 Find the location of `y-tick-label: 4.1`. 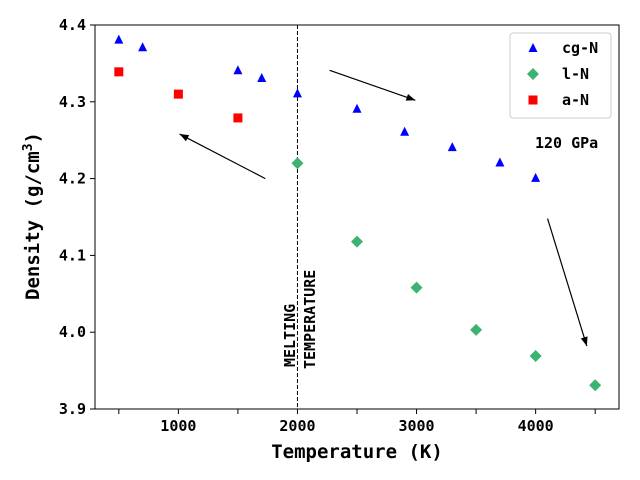

y-tick-label: 4.1 is located at coordinates (72, 255).